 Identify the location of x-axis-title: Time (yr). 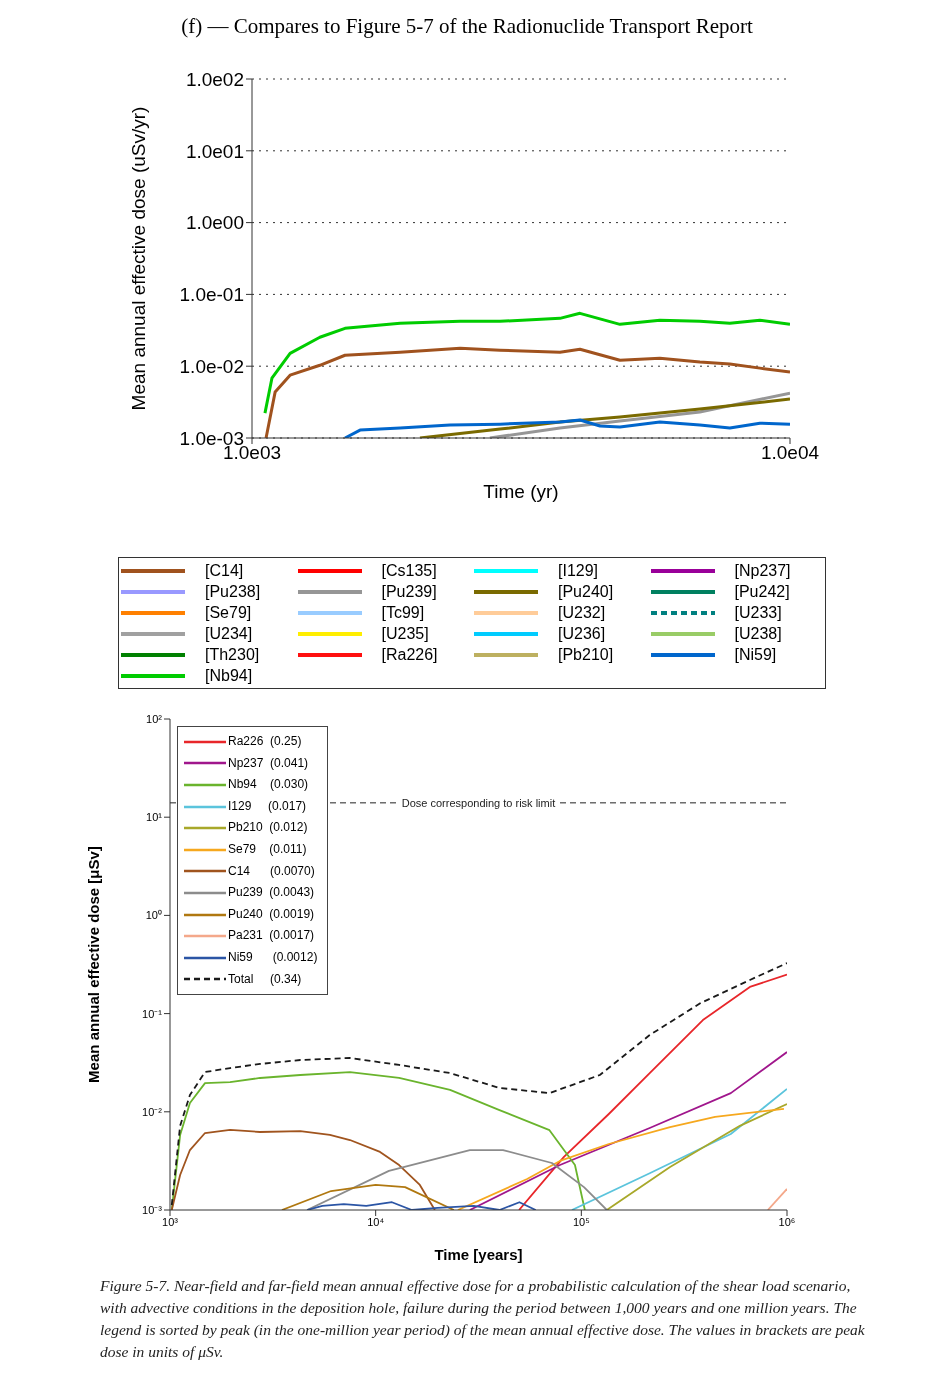
(521, 491).